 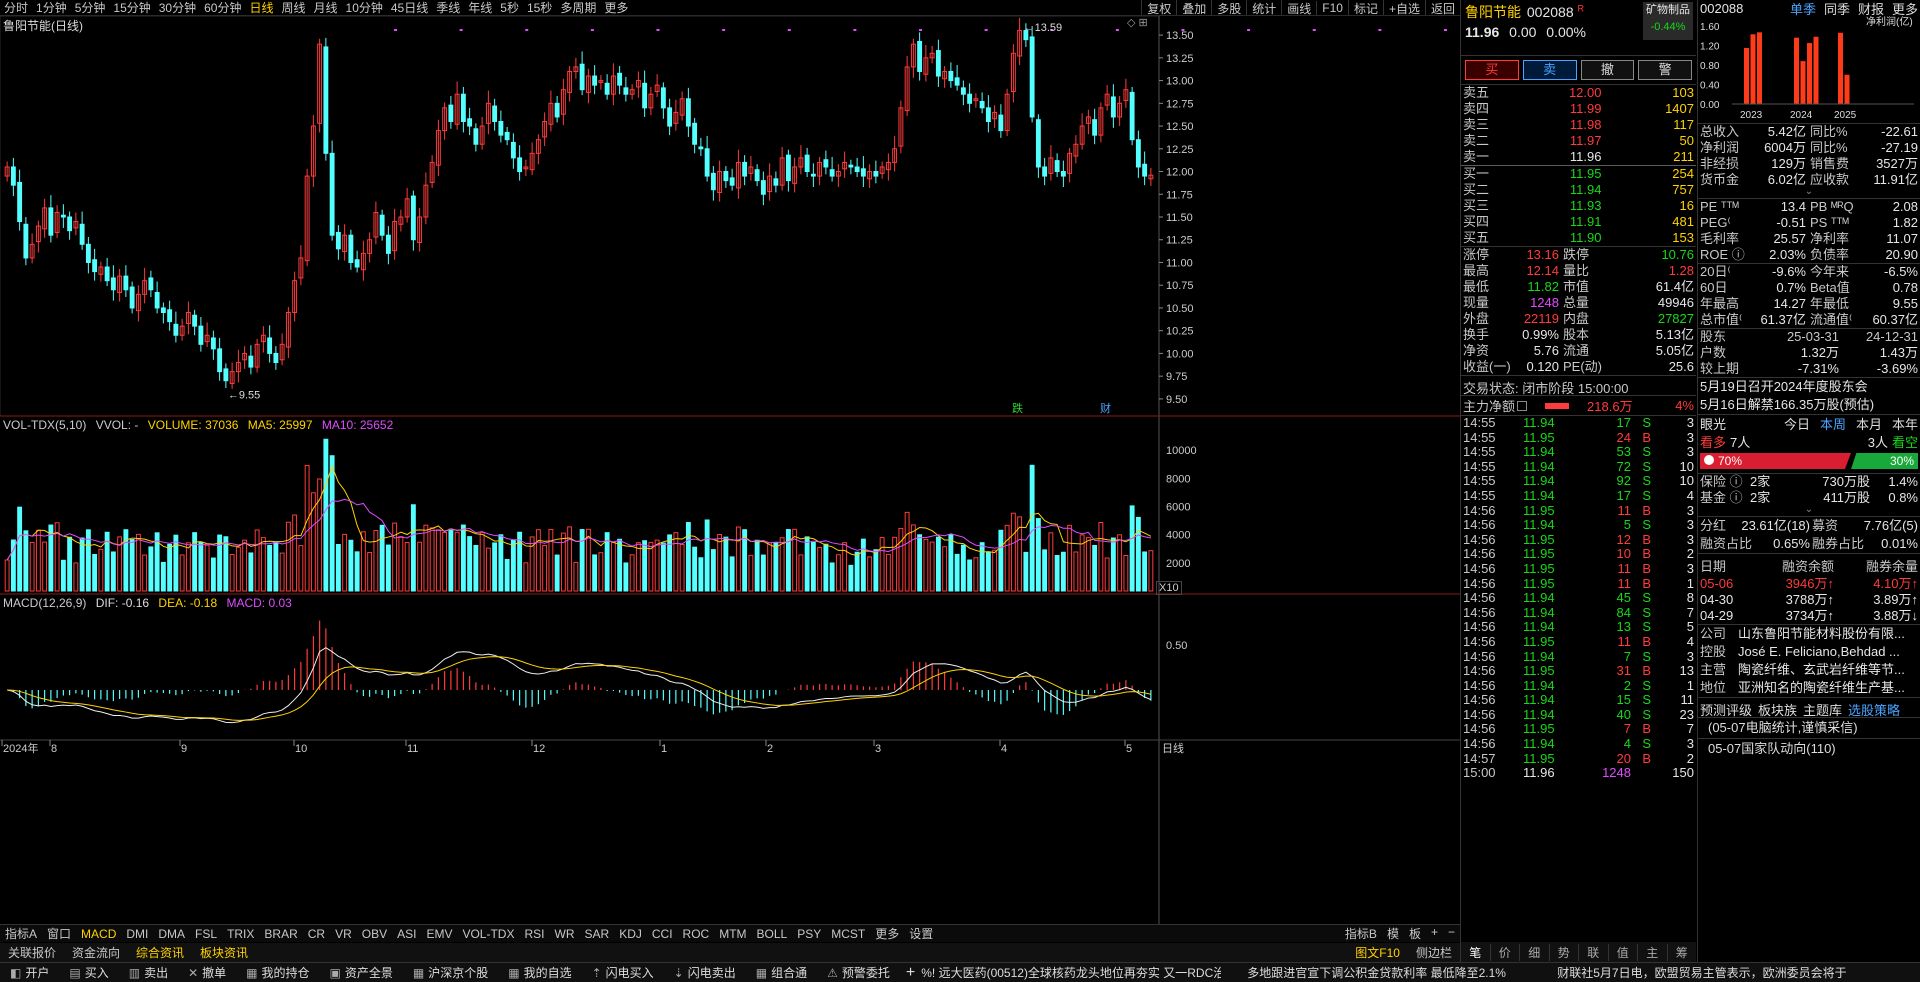 What do you see at coordinates (29, 972) in the screenshot?
I see `status-button: ◧ 开户` at bounding box center [29, 972].